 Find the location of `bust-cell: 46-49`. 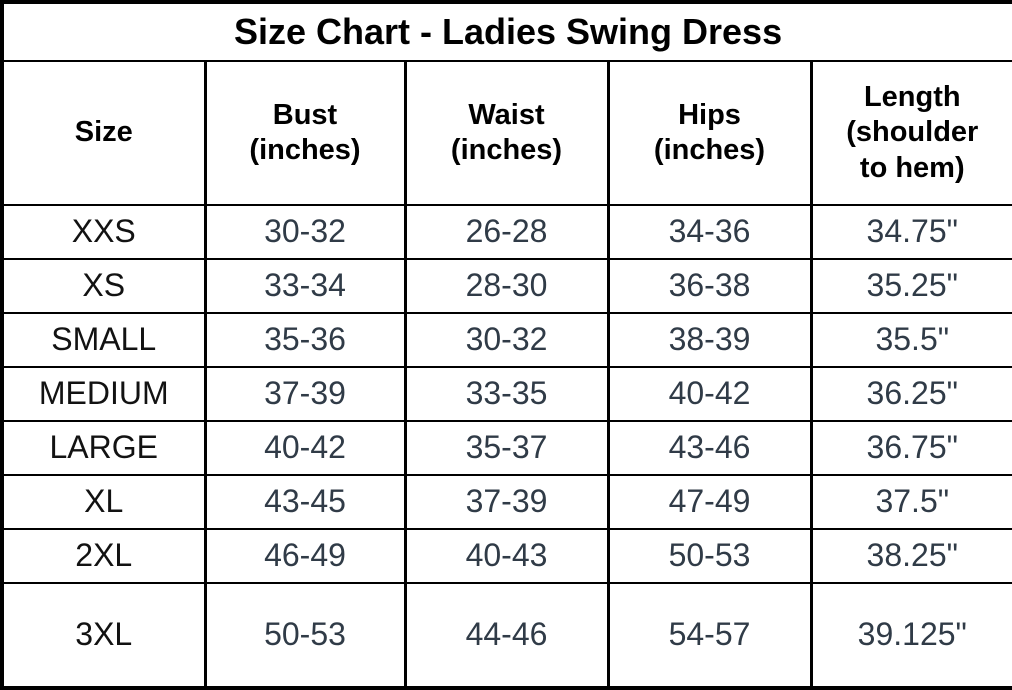

bust-cell: 46-49 is located at coordinates (305, 555).